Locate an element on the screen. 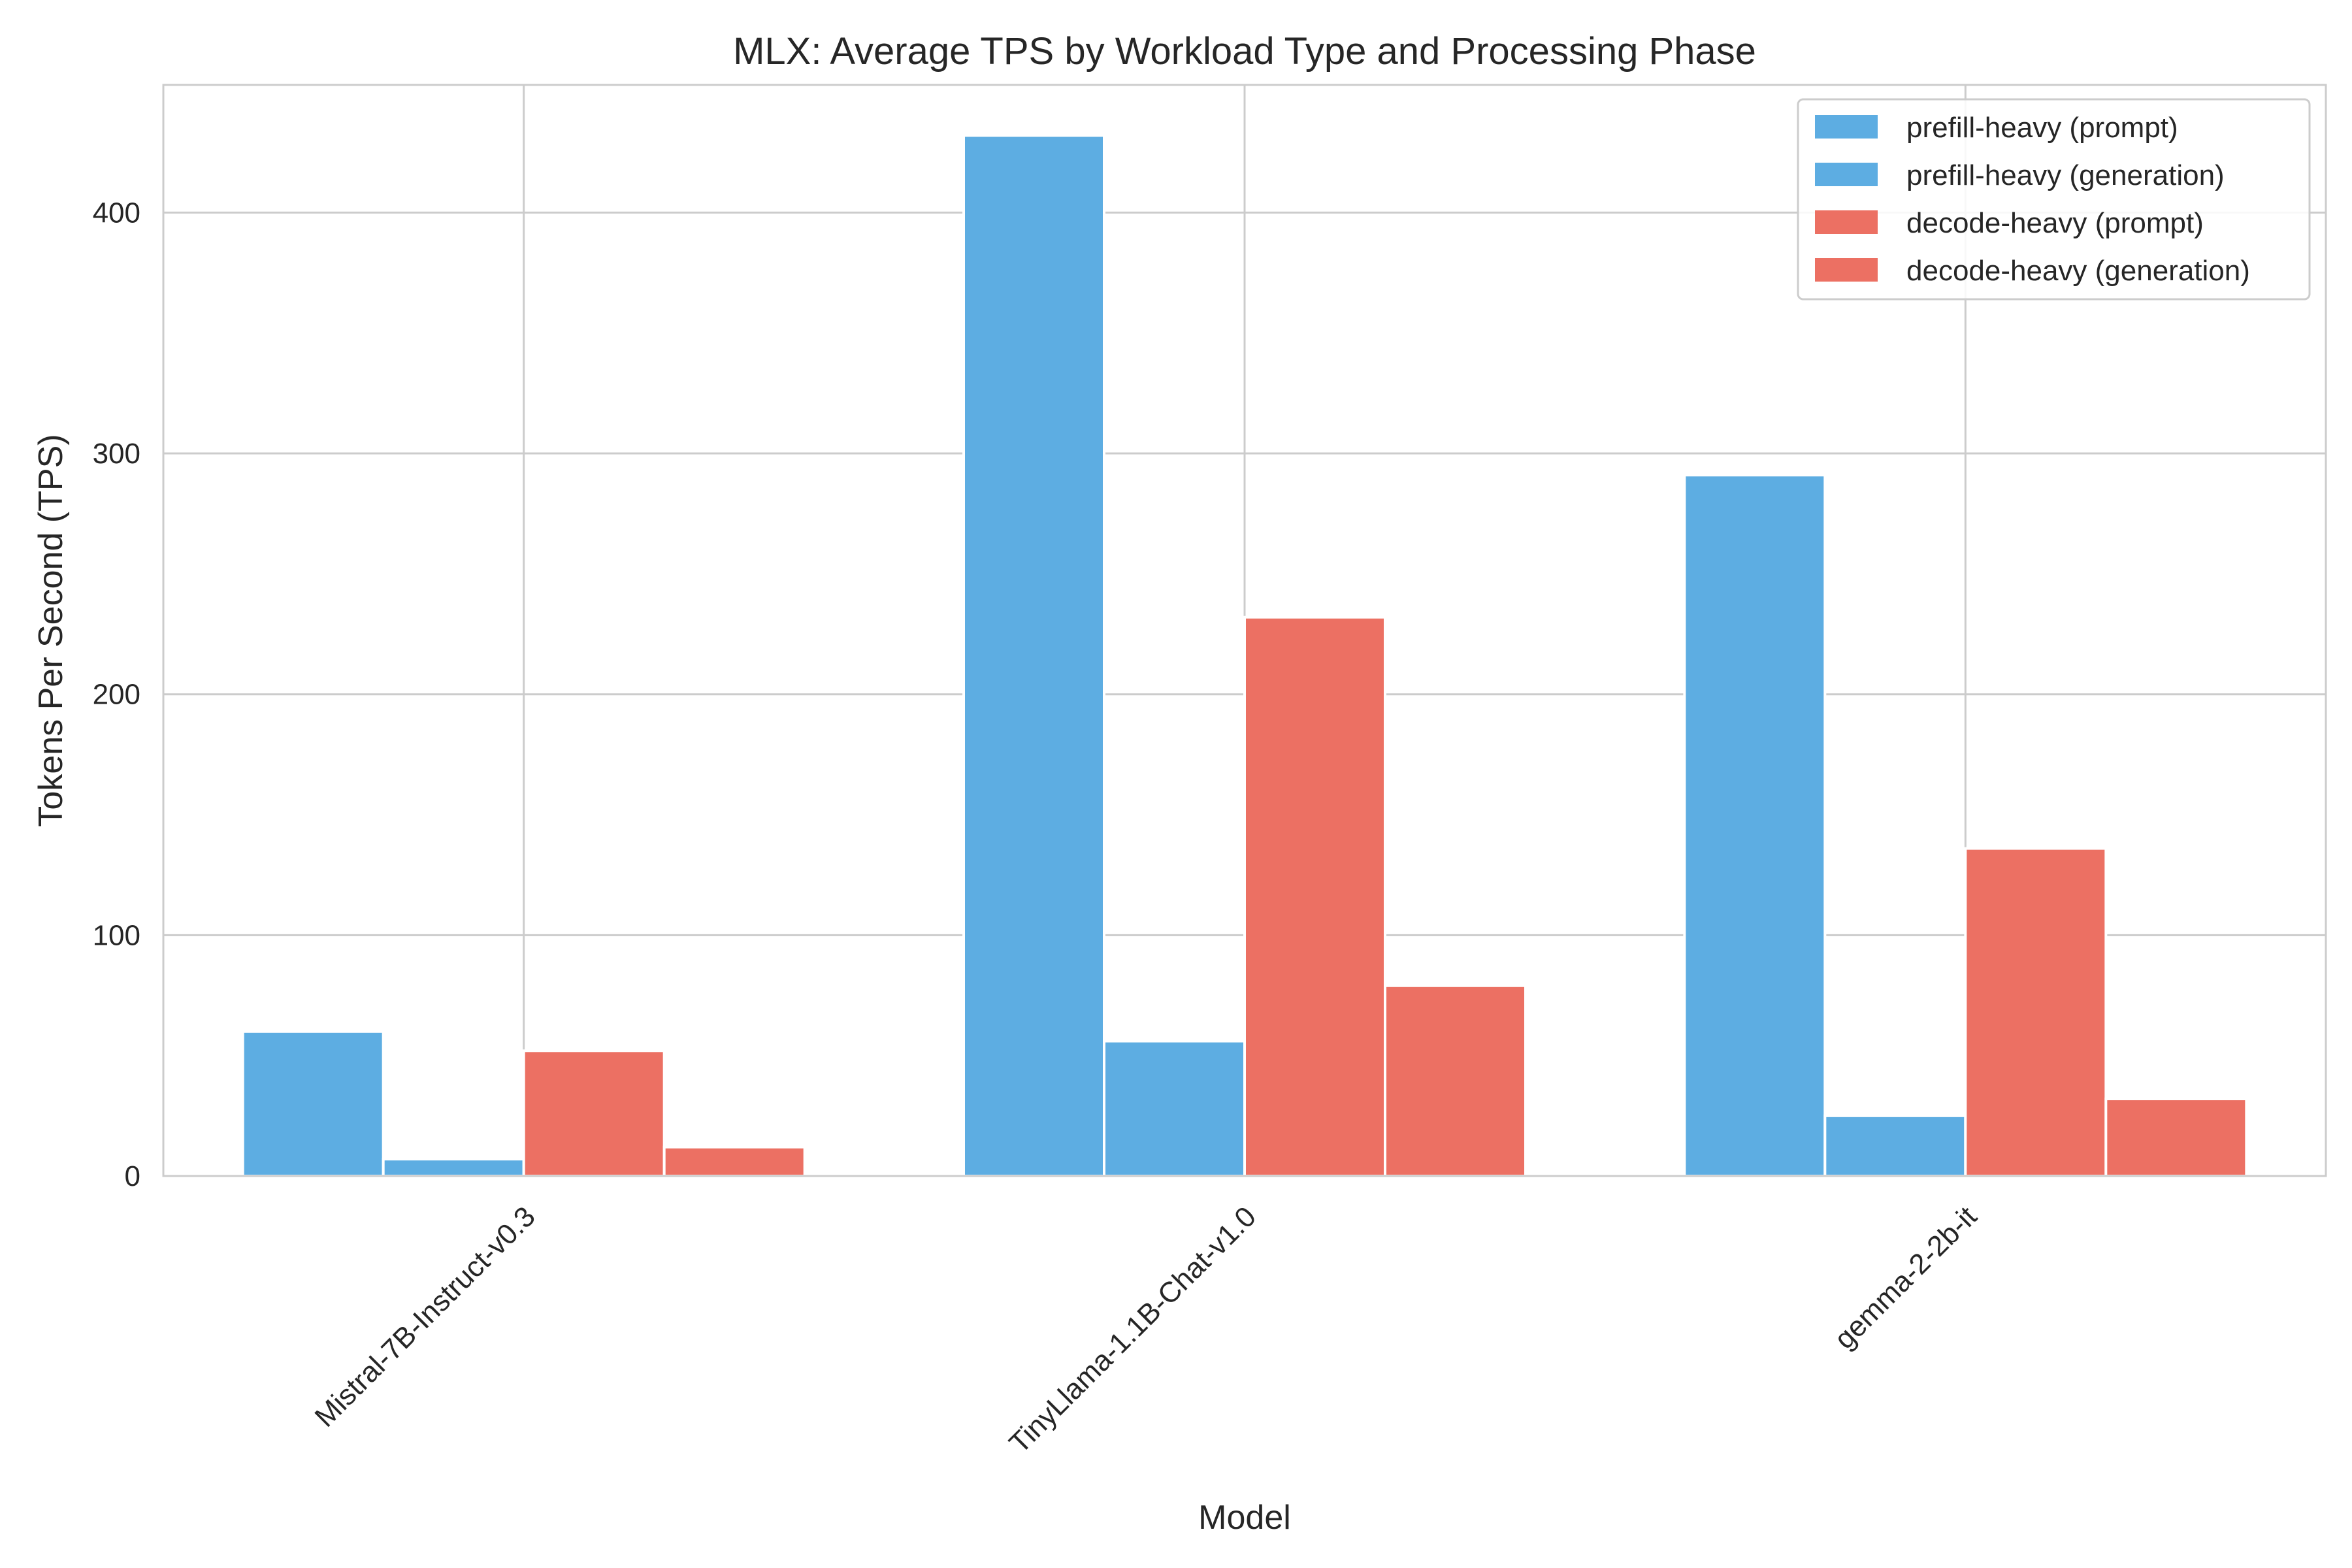 The image size is (2352, 1568). y-tick-label: 400 is located at coordinates (116, 213).